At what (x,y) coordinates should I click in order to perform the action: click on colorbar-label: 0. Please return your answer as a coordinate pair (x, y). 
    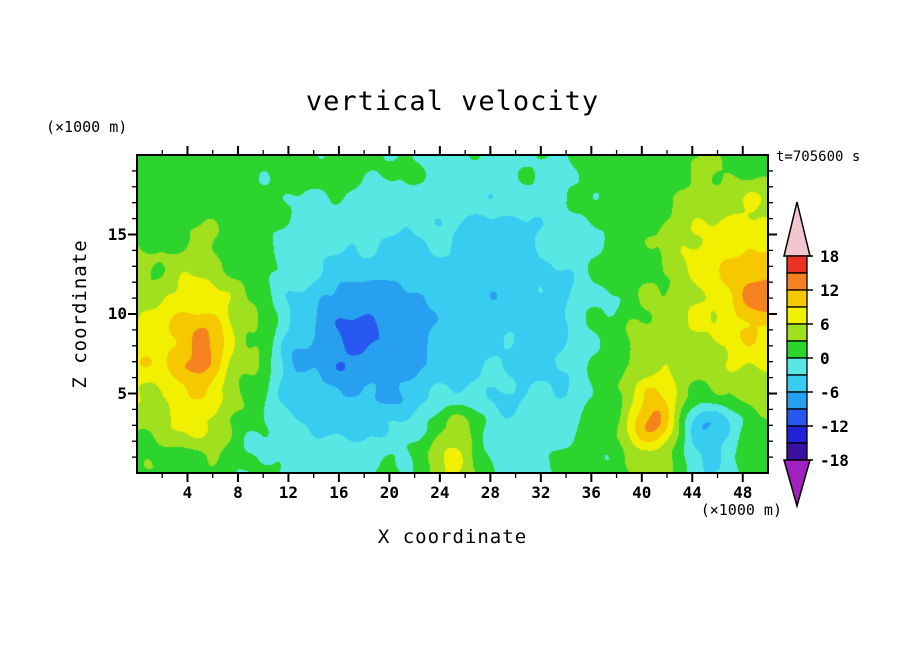
    Looking at the image, I should click on (825, 358).